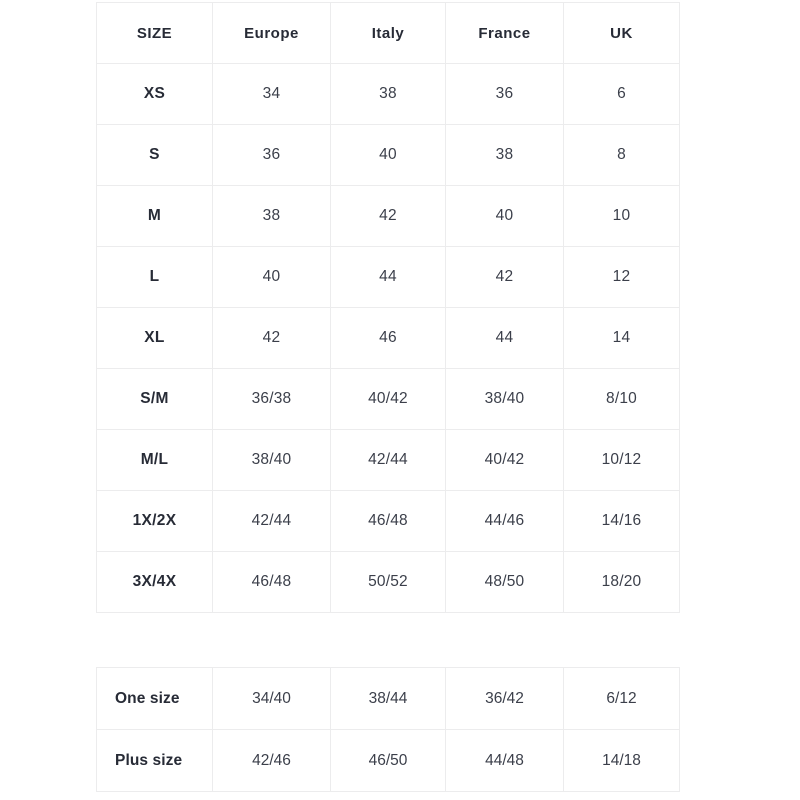 The height and width of the screenshot is (800, 800). What do you see at coordinates (621, 582) in the screenshot?
I see `cell-uk: 18/20` at bounding box center [621, 582].